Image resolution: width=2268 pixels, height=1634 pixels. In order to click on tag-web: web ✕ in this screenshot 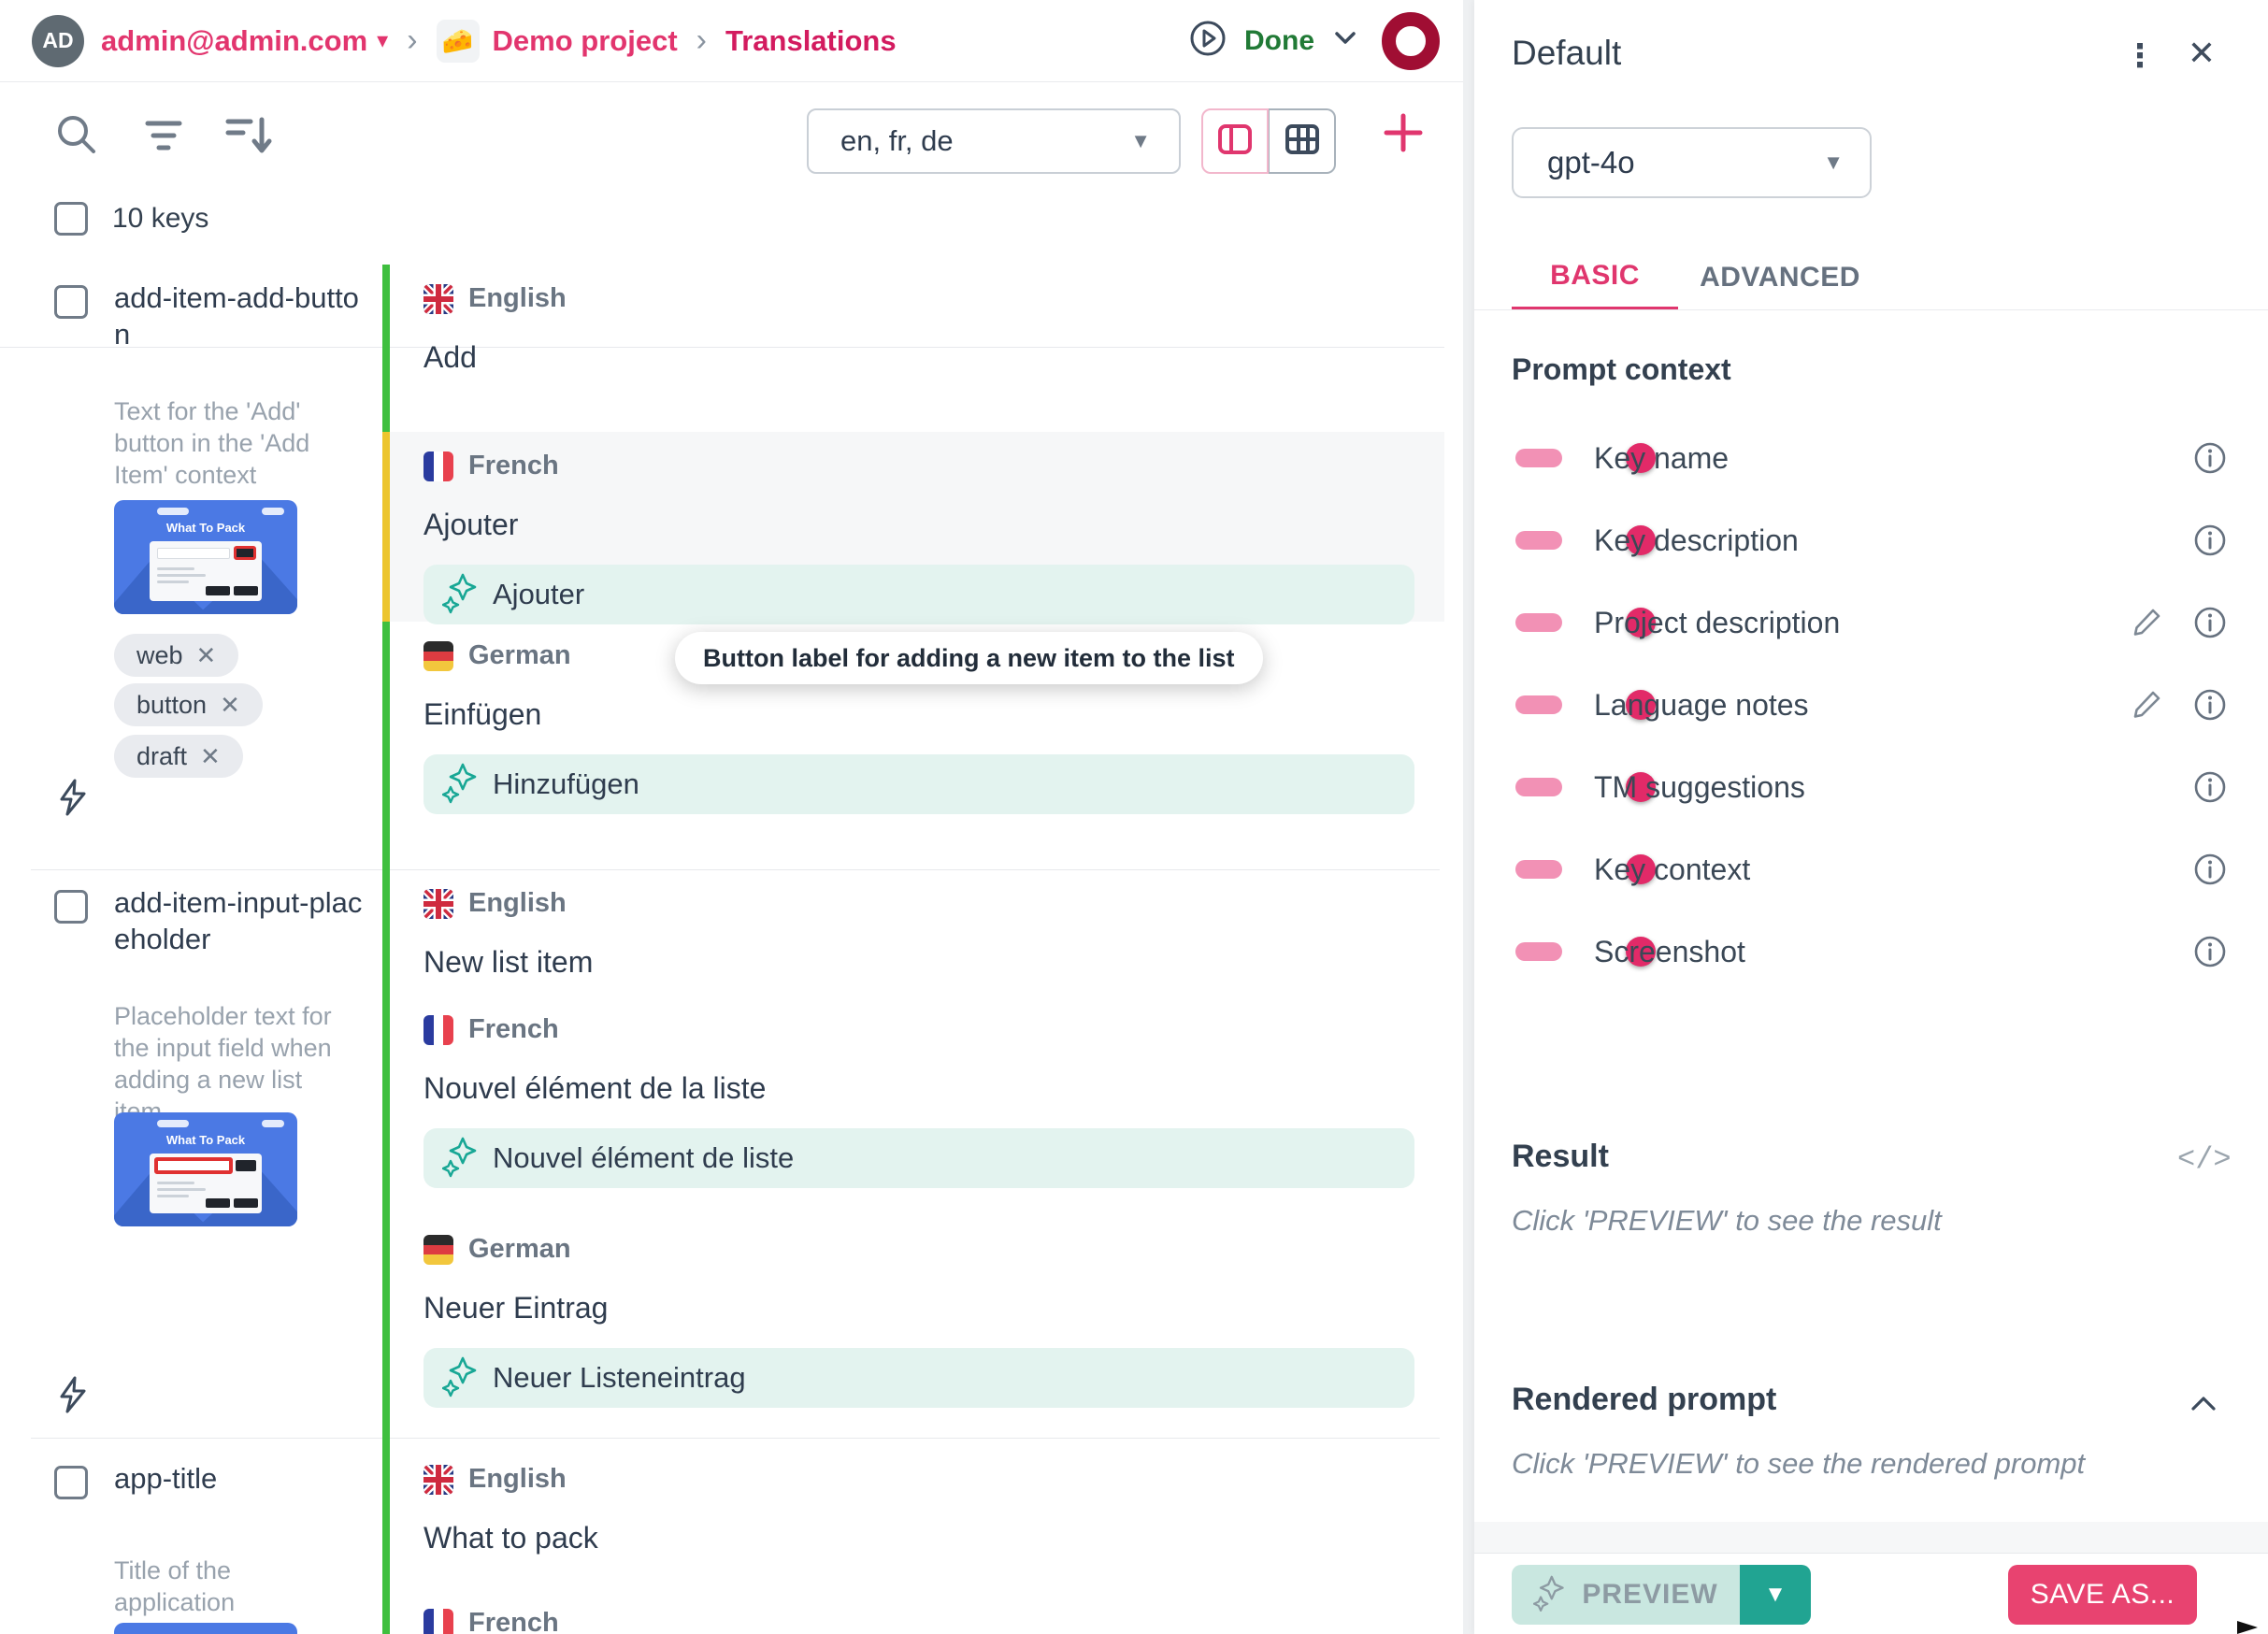, I will do `click(176, 655)`.